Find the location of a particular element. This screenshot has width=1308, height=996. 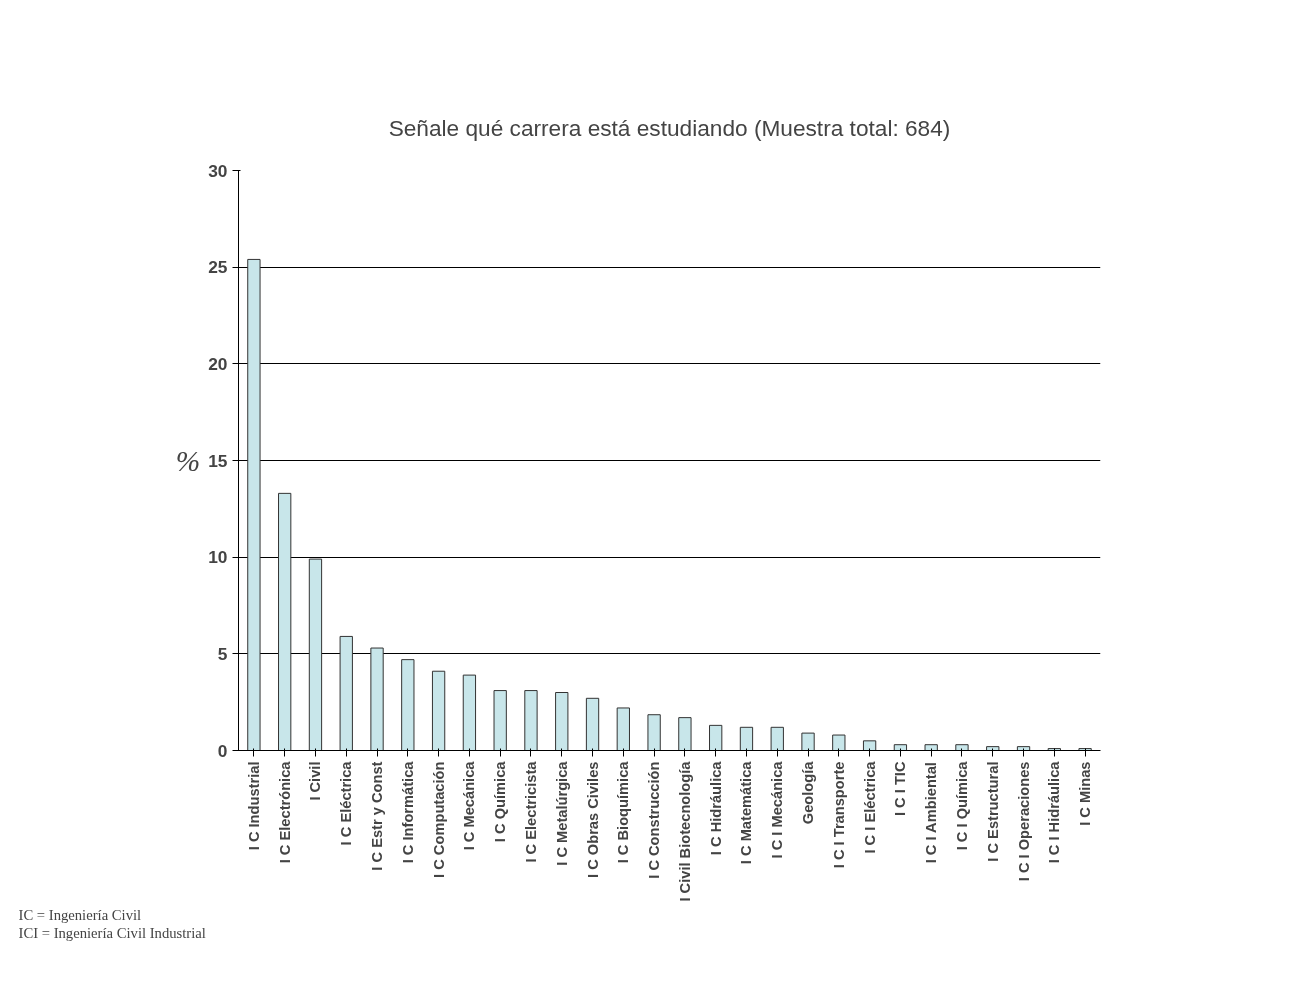

x-tick-label: I C I Transporte is located at coordinates (838, 815).